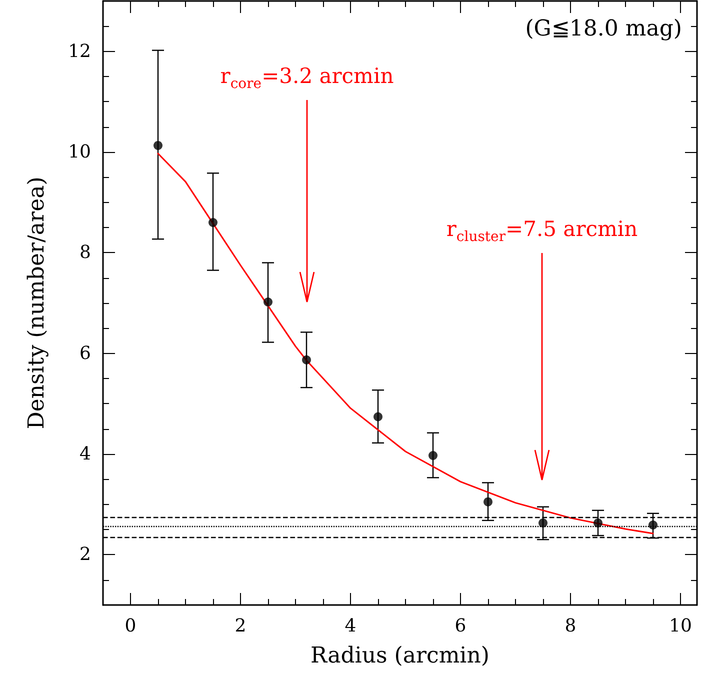  I want to click on x-tick-label: 8, so click(570, 626).